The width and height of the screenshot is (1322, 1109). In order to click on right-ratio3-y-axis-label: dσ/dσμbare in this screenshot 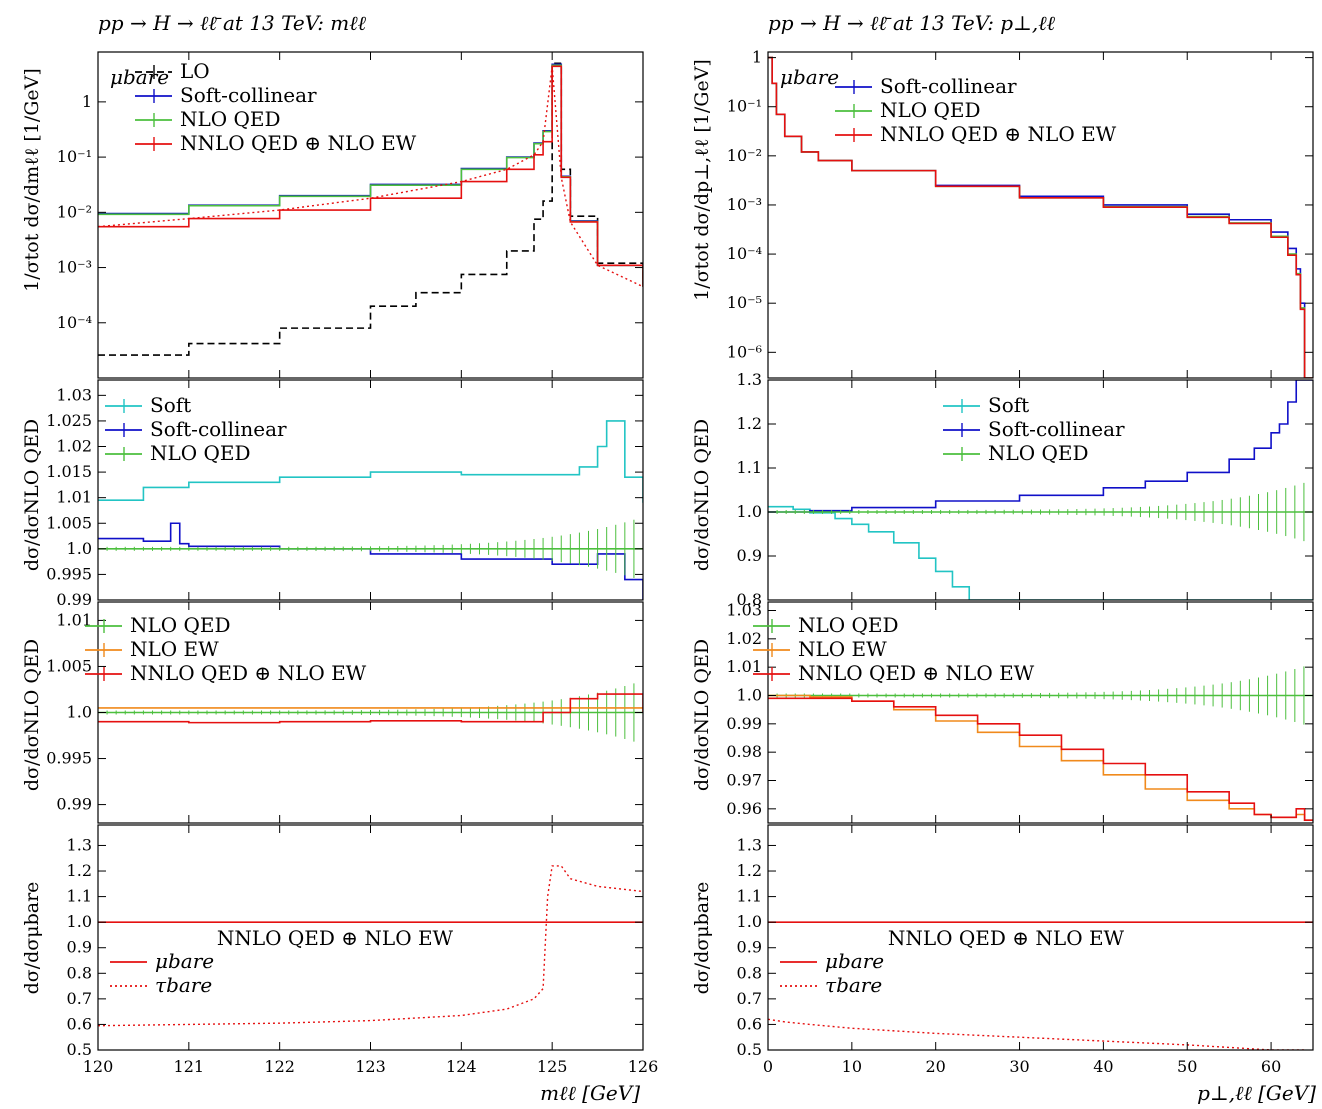, I will do `click(702, 938)`.